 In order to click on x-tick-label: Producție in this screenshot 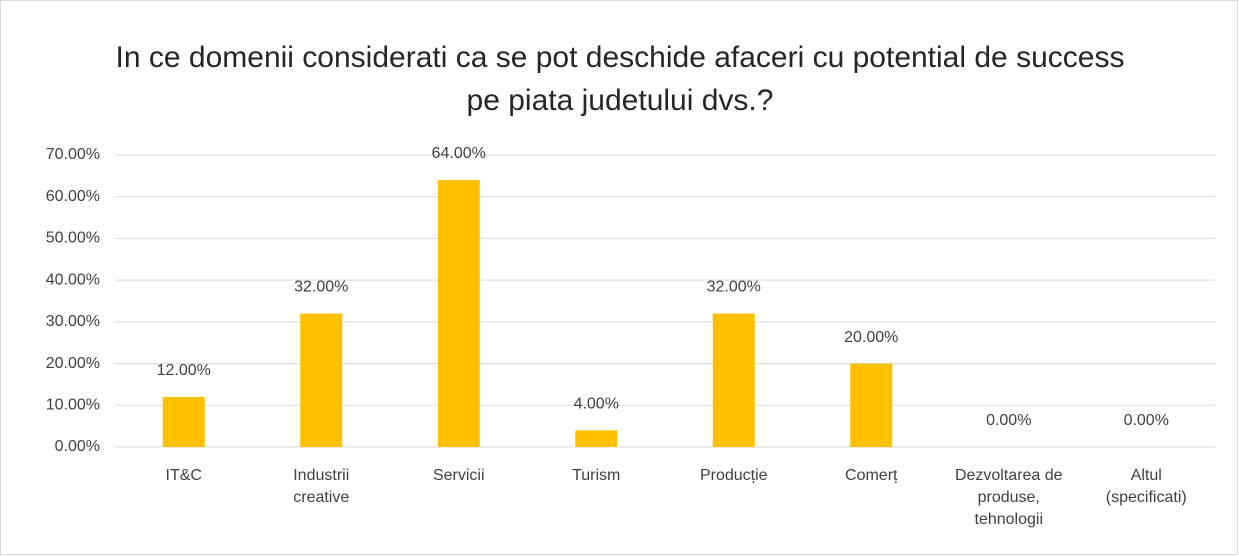, I will do `click(733, 475)`.